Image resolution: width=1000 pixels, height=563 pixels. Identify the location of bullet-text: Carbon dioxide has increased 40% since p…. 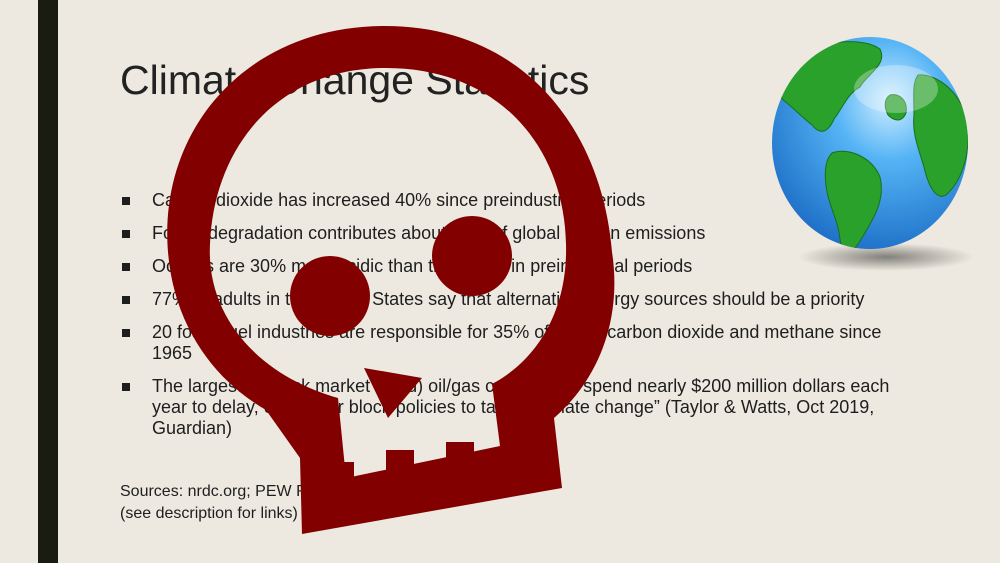
(399, 200).